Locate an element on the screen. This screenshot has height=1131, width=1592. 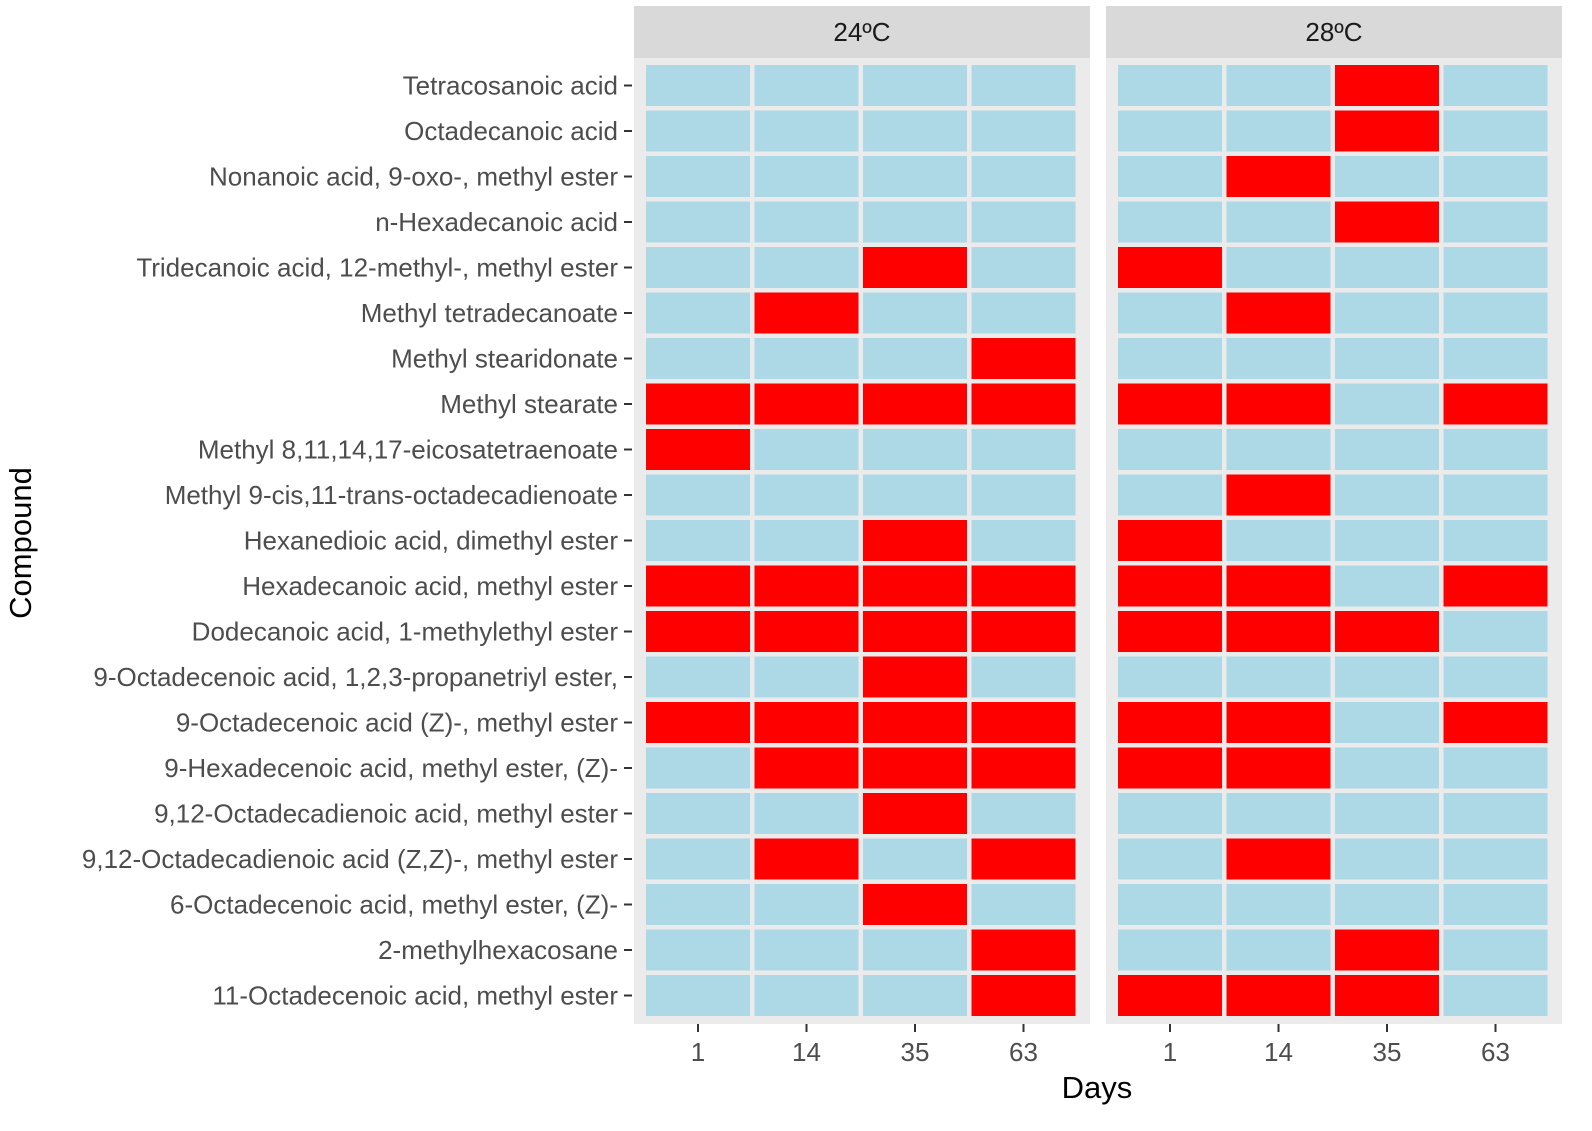
y-tick-label-nonanoic-acid-9-oxo-methyl-ester: Nonanoic acid, 9-oxo-, methyl ester is located at coordinates (413, 177).